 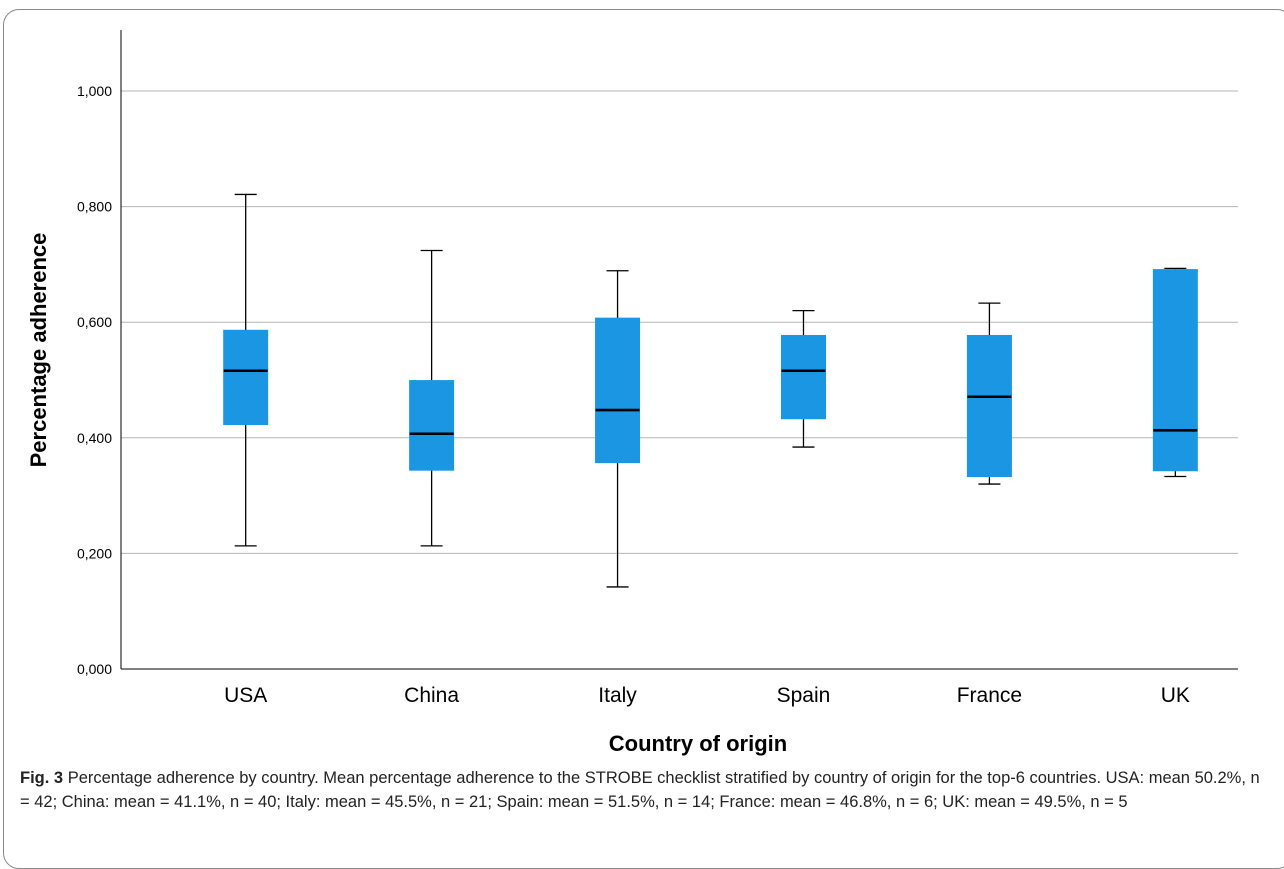 What do you see at coordinates (804, 695) in the screenshot?
I see `x-tick-label: Spain` at bounding box center [804, 695].